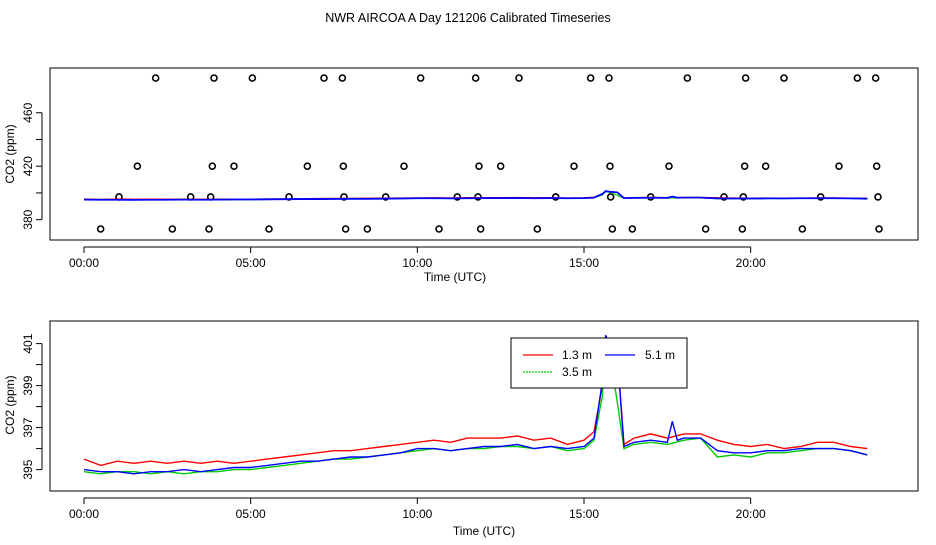  What do you see at coordinates (28, 343) in the screenshot?
I see `y-tick-label: 401` at bounding box center [28, 343].